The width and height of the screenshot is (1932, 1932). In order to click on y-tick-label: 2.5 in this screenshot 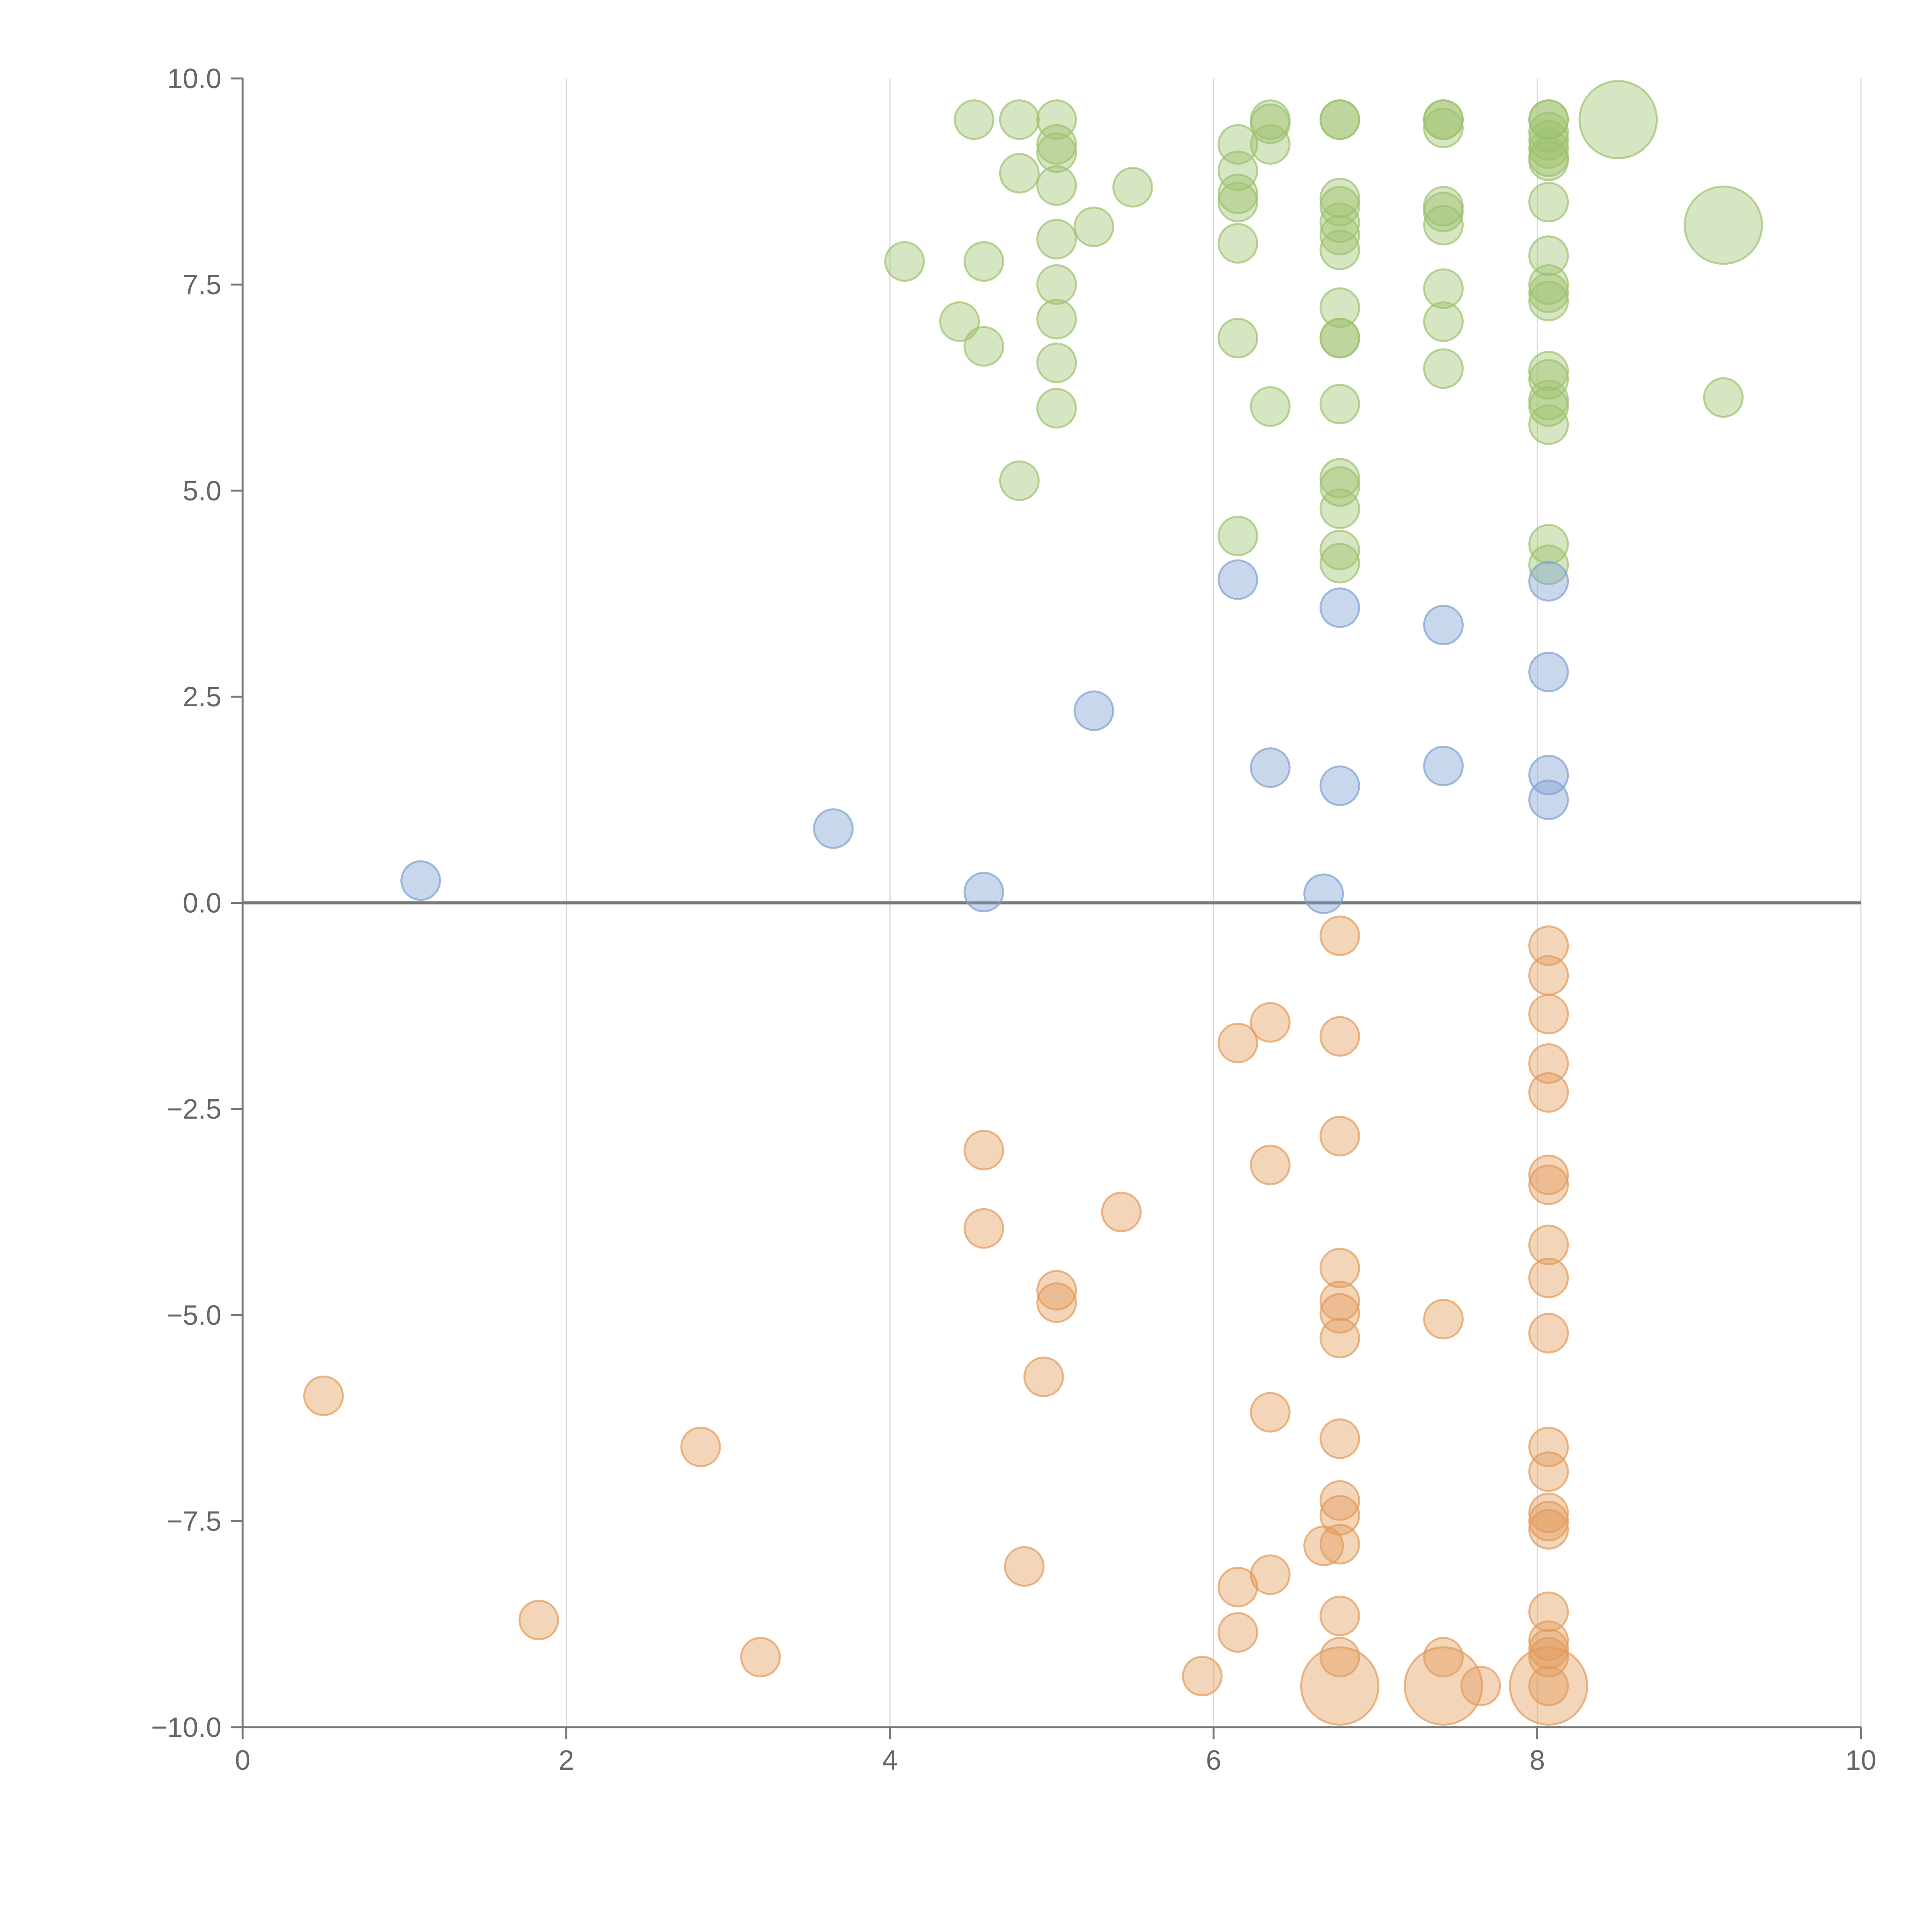, I will do `click(202, 698)`.